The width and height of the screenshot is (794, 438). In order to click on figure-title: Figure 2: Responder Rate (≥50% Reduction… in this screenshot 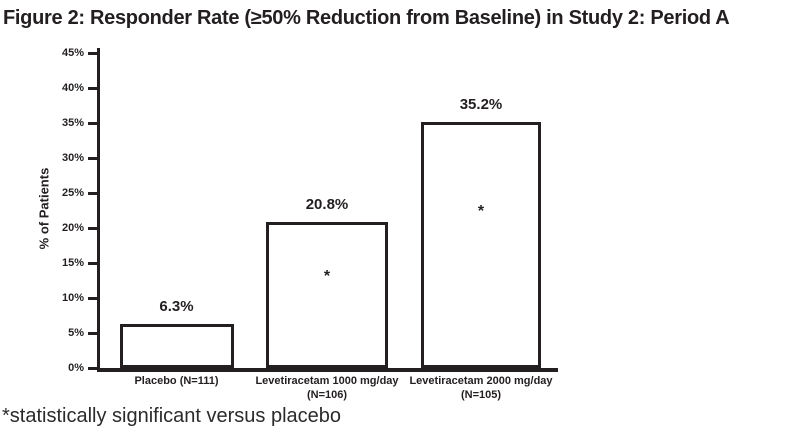, I will do `click(366, 18)`.